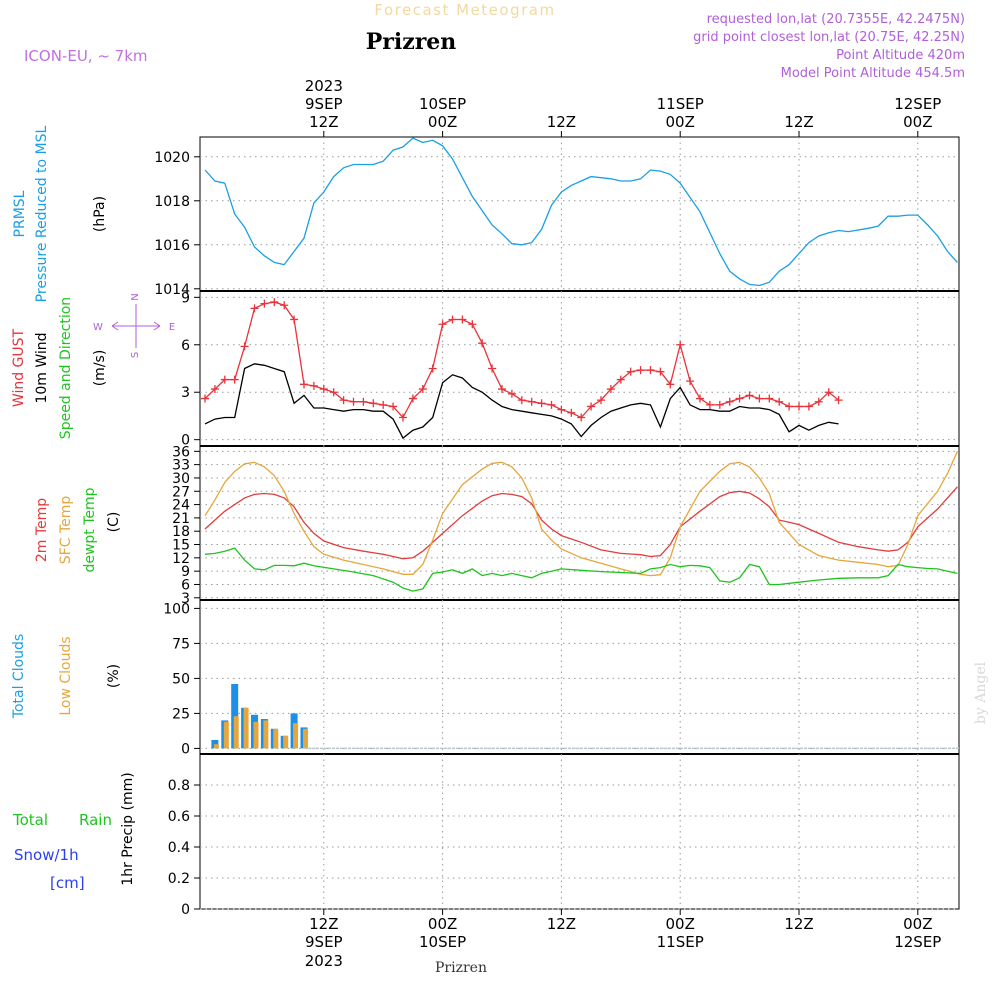 The width and height of the screenshot is (1000, 1000). What do you see at coordinates (100, 214) in the screenshot?
I see `pressure-unit-label: (hPa)` at bounding box center [100, 214].